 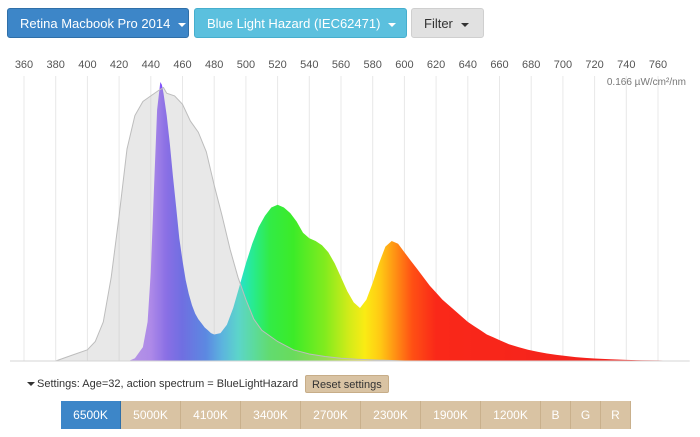 I want to click on temperature-button-5000k: 5000K, so click(x=151, y=415).